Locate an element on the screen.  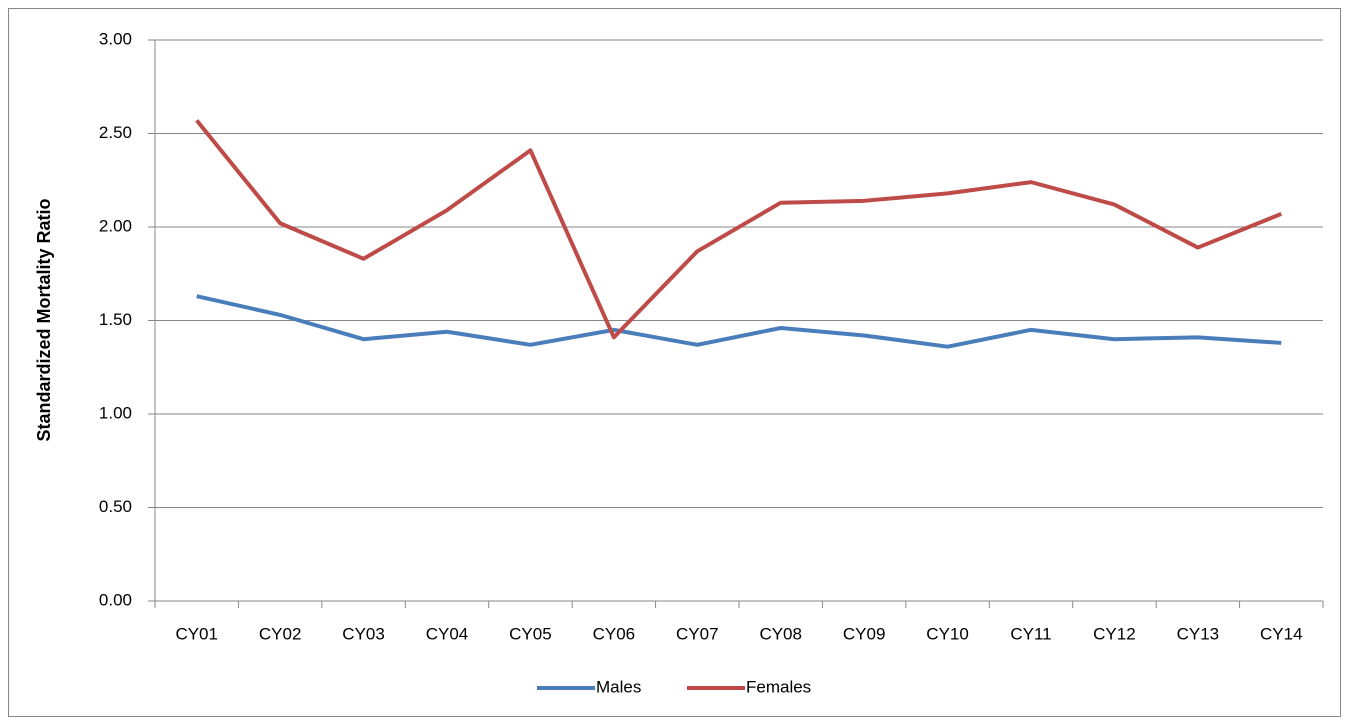
x-tick-label: CY14 is located at coordinates (1281, 633).